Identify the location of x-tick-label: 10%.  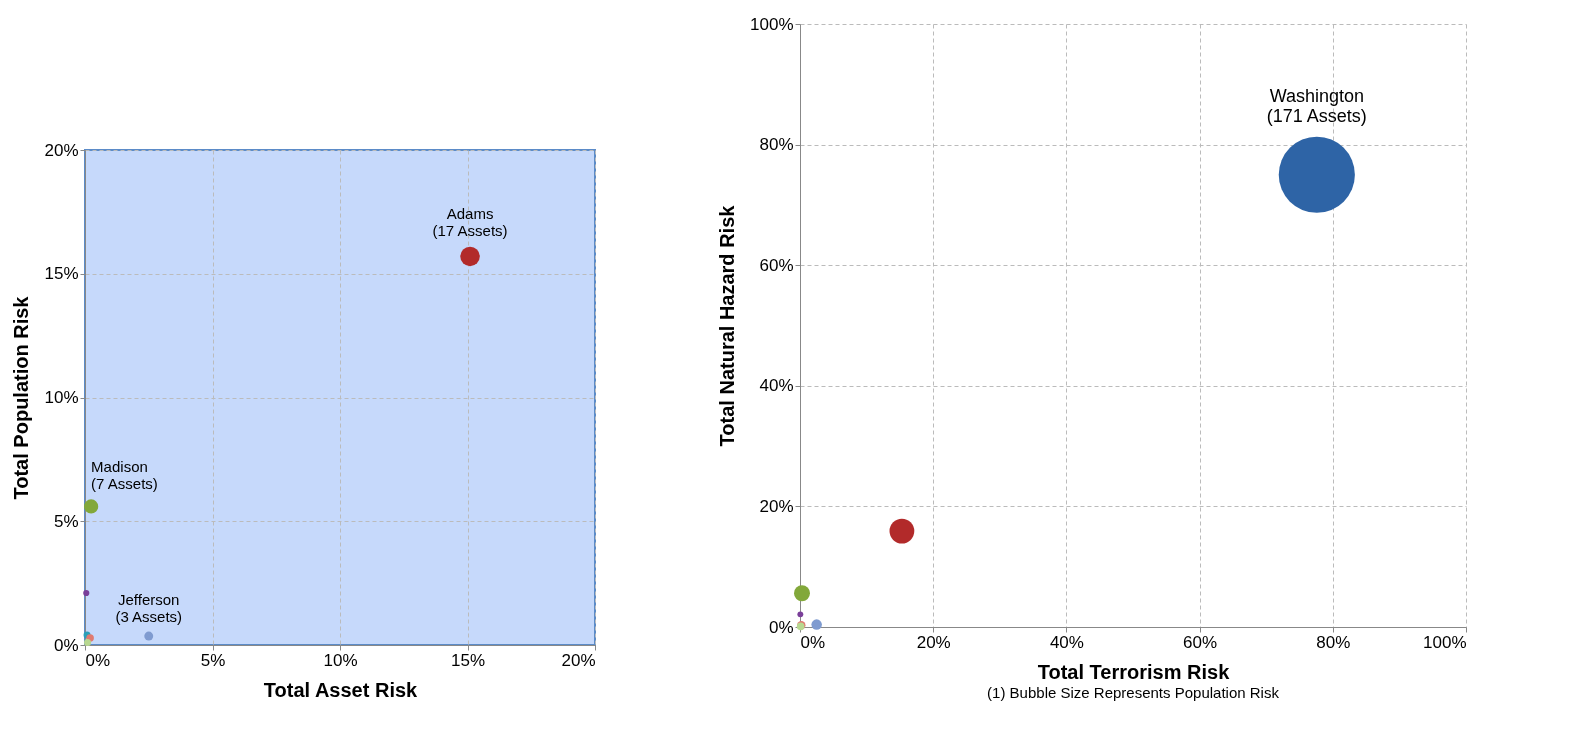
(340, 660).